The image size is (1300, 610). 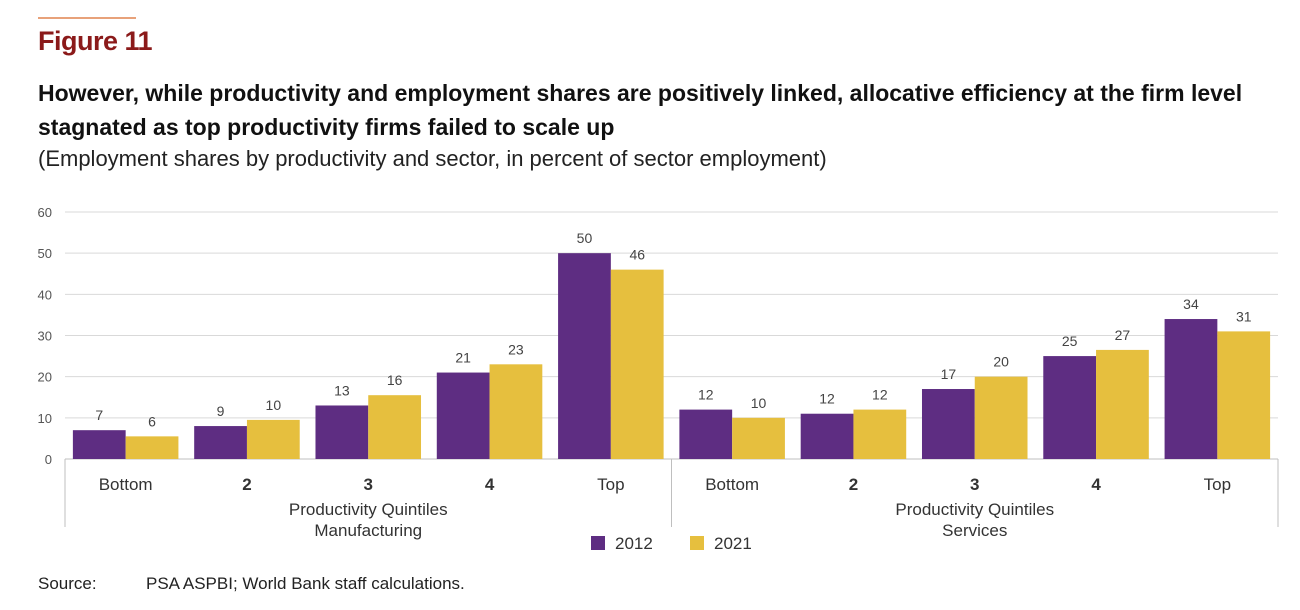 I want to click on figure-label: Figure 11, so click(x=95, y=41).